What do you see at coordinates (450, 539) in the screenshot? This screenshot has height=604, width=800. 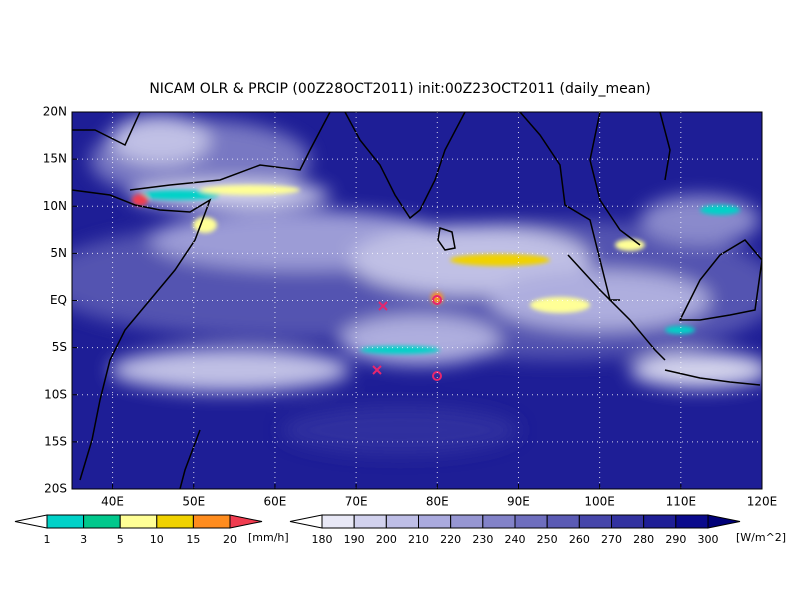 I see `colorbar-label: 220` at bounding box center [450, 539].